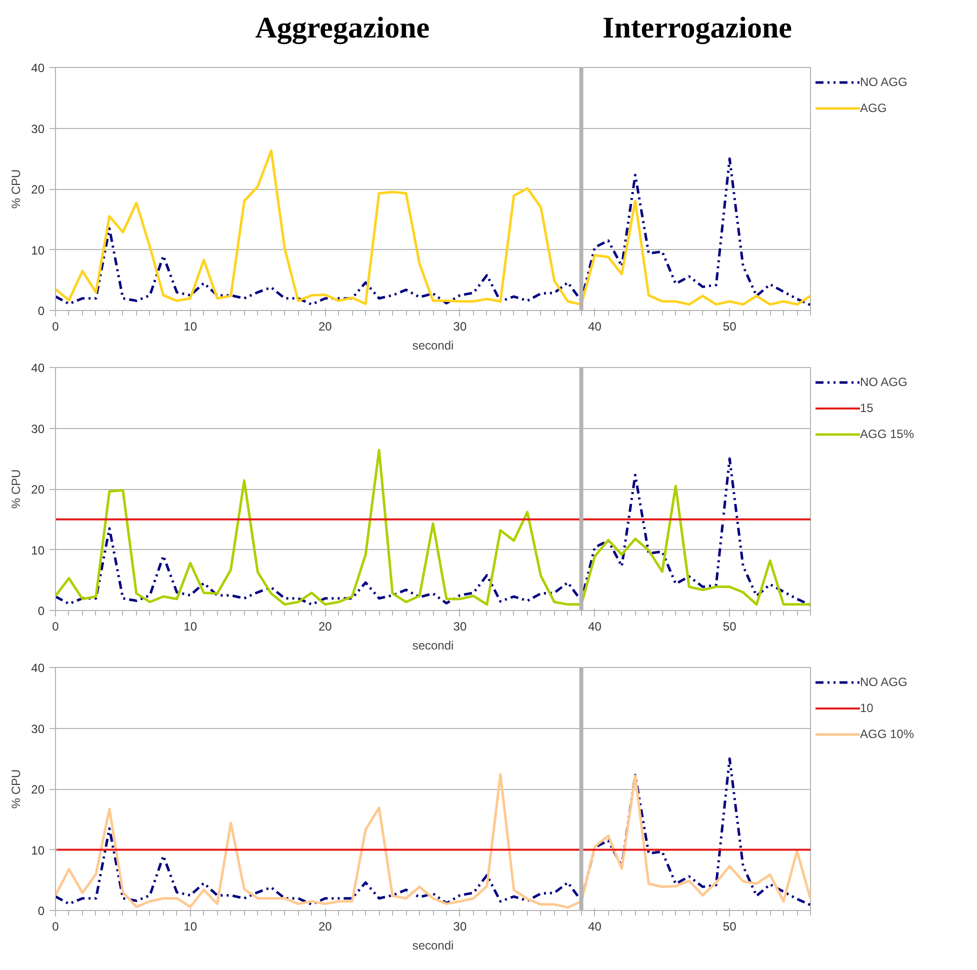  Describe the element at coordinates (873, 108) in the screenshot. I see `legend-label: AGG` at that location.